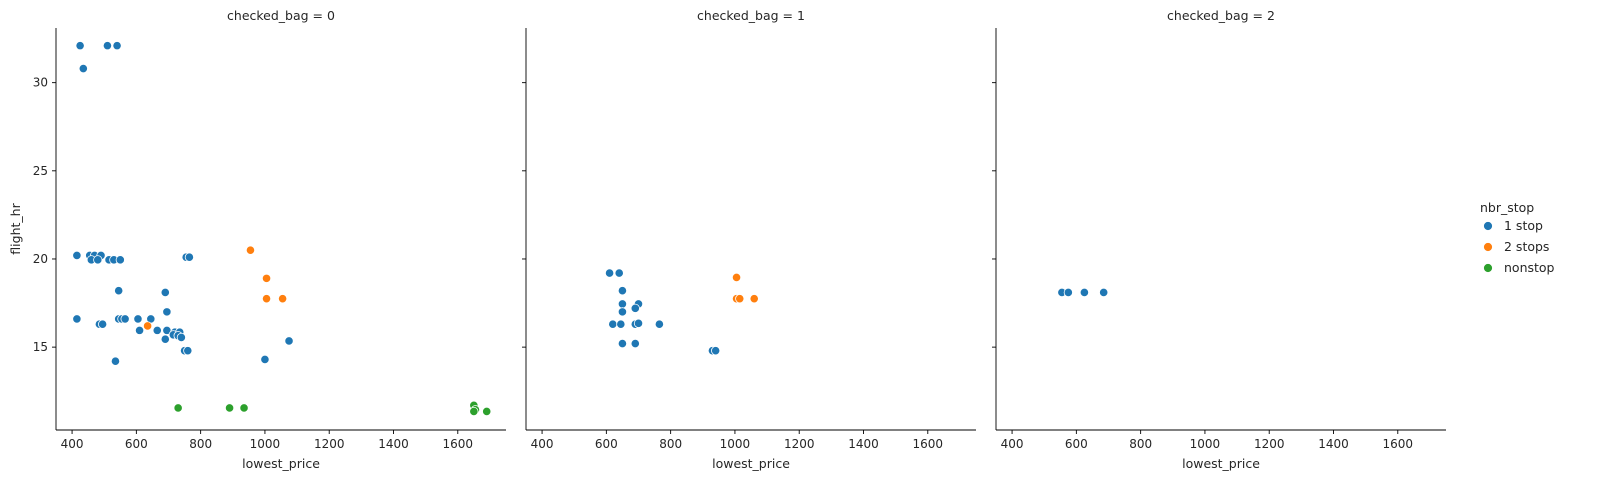  What do you see at coordinates (1221, 15) in the screenshot?
I see `panel-title: checked_bag = 2` at bounding box center [1221, 15].